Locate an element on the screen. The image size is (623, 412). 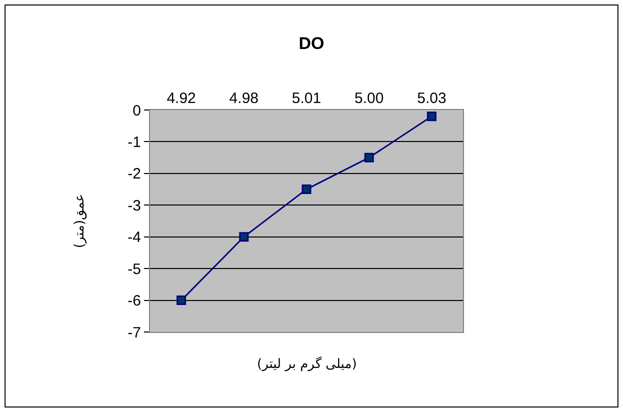
chart-title: DO is located at coordinates (311, 43).